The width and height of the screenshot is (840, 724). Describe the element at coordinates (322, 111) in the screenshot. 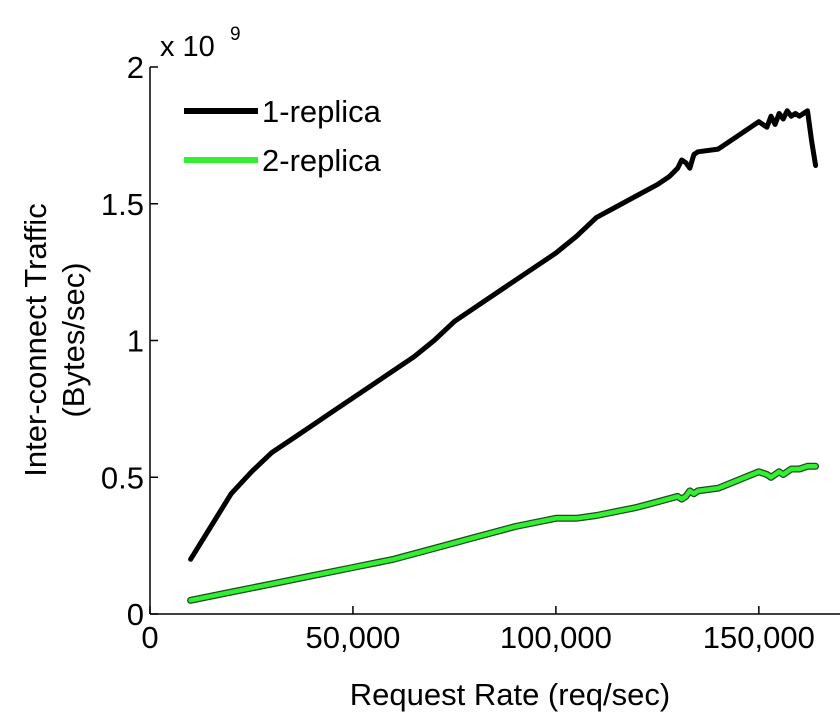

I see `legend-label-1-replica: 1-replica` at that location.